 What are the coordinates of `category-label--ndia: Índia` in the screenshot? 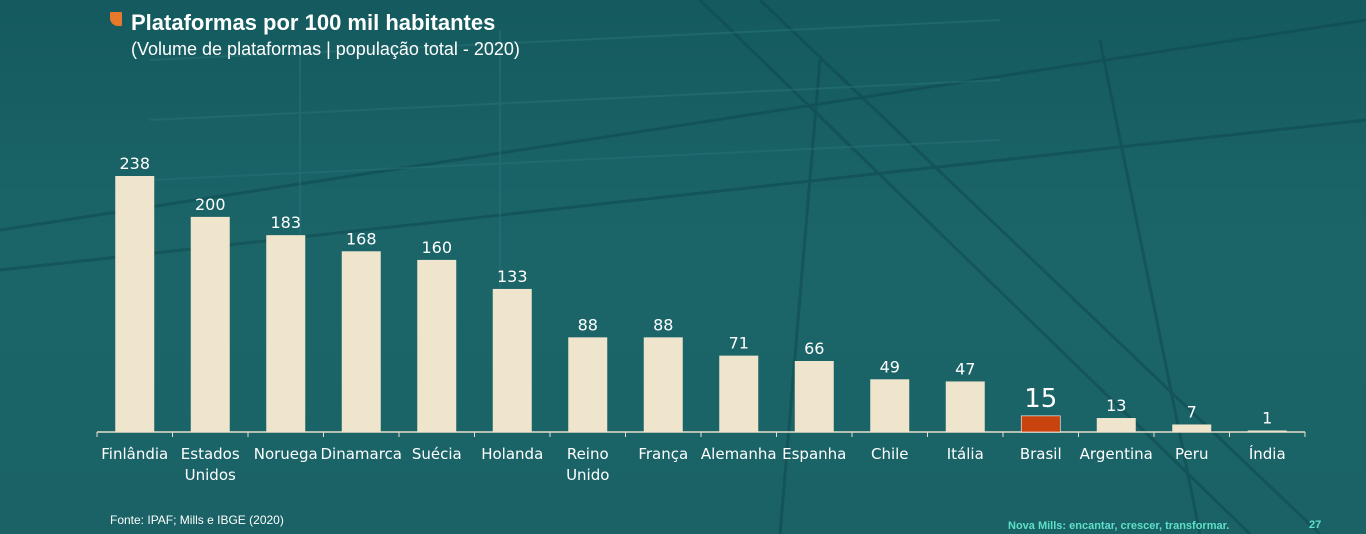 It's located at (1267, 453).